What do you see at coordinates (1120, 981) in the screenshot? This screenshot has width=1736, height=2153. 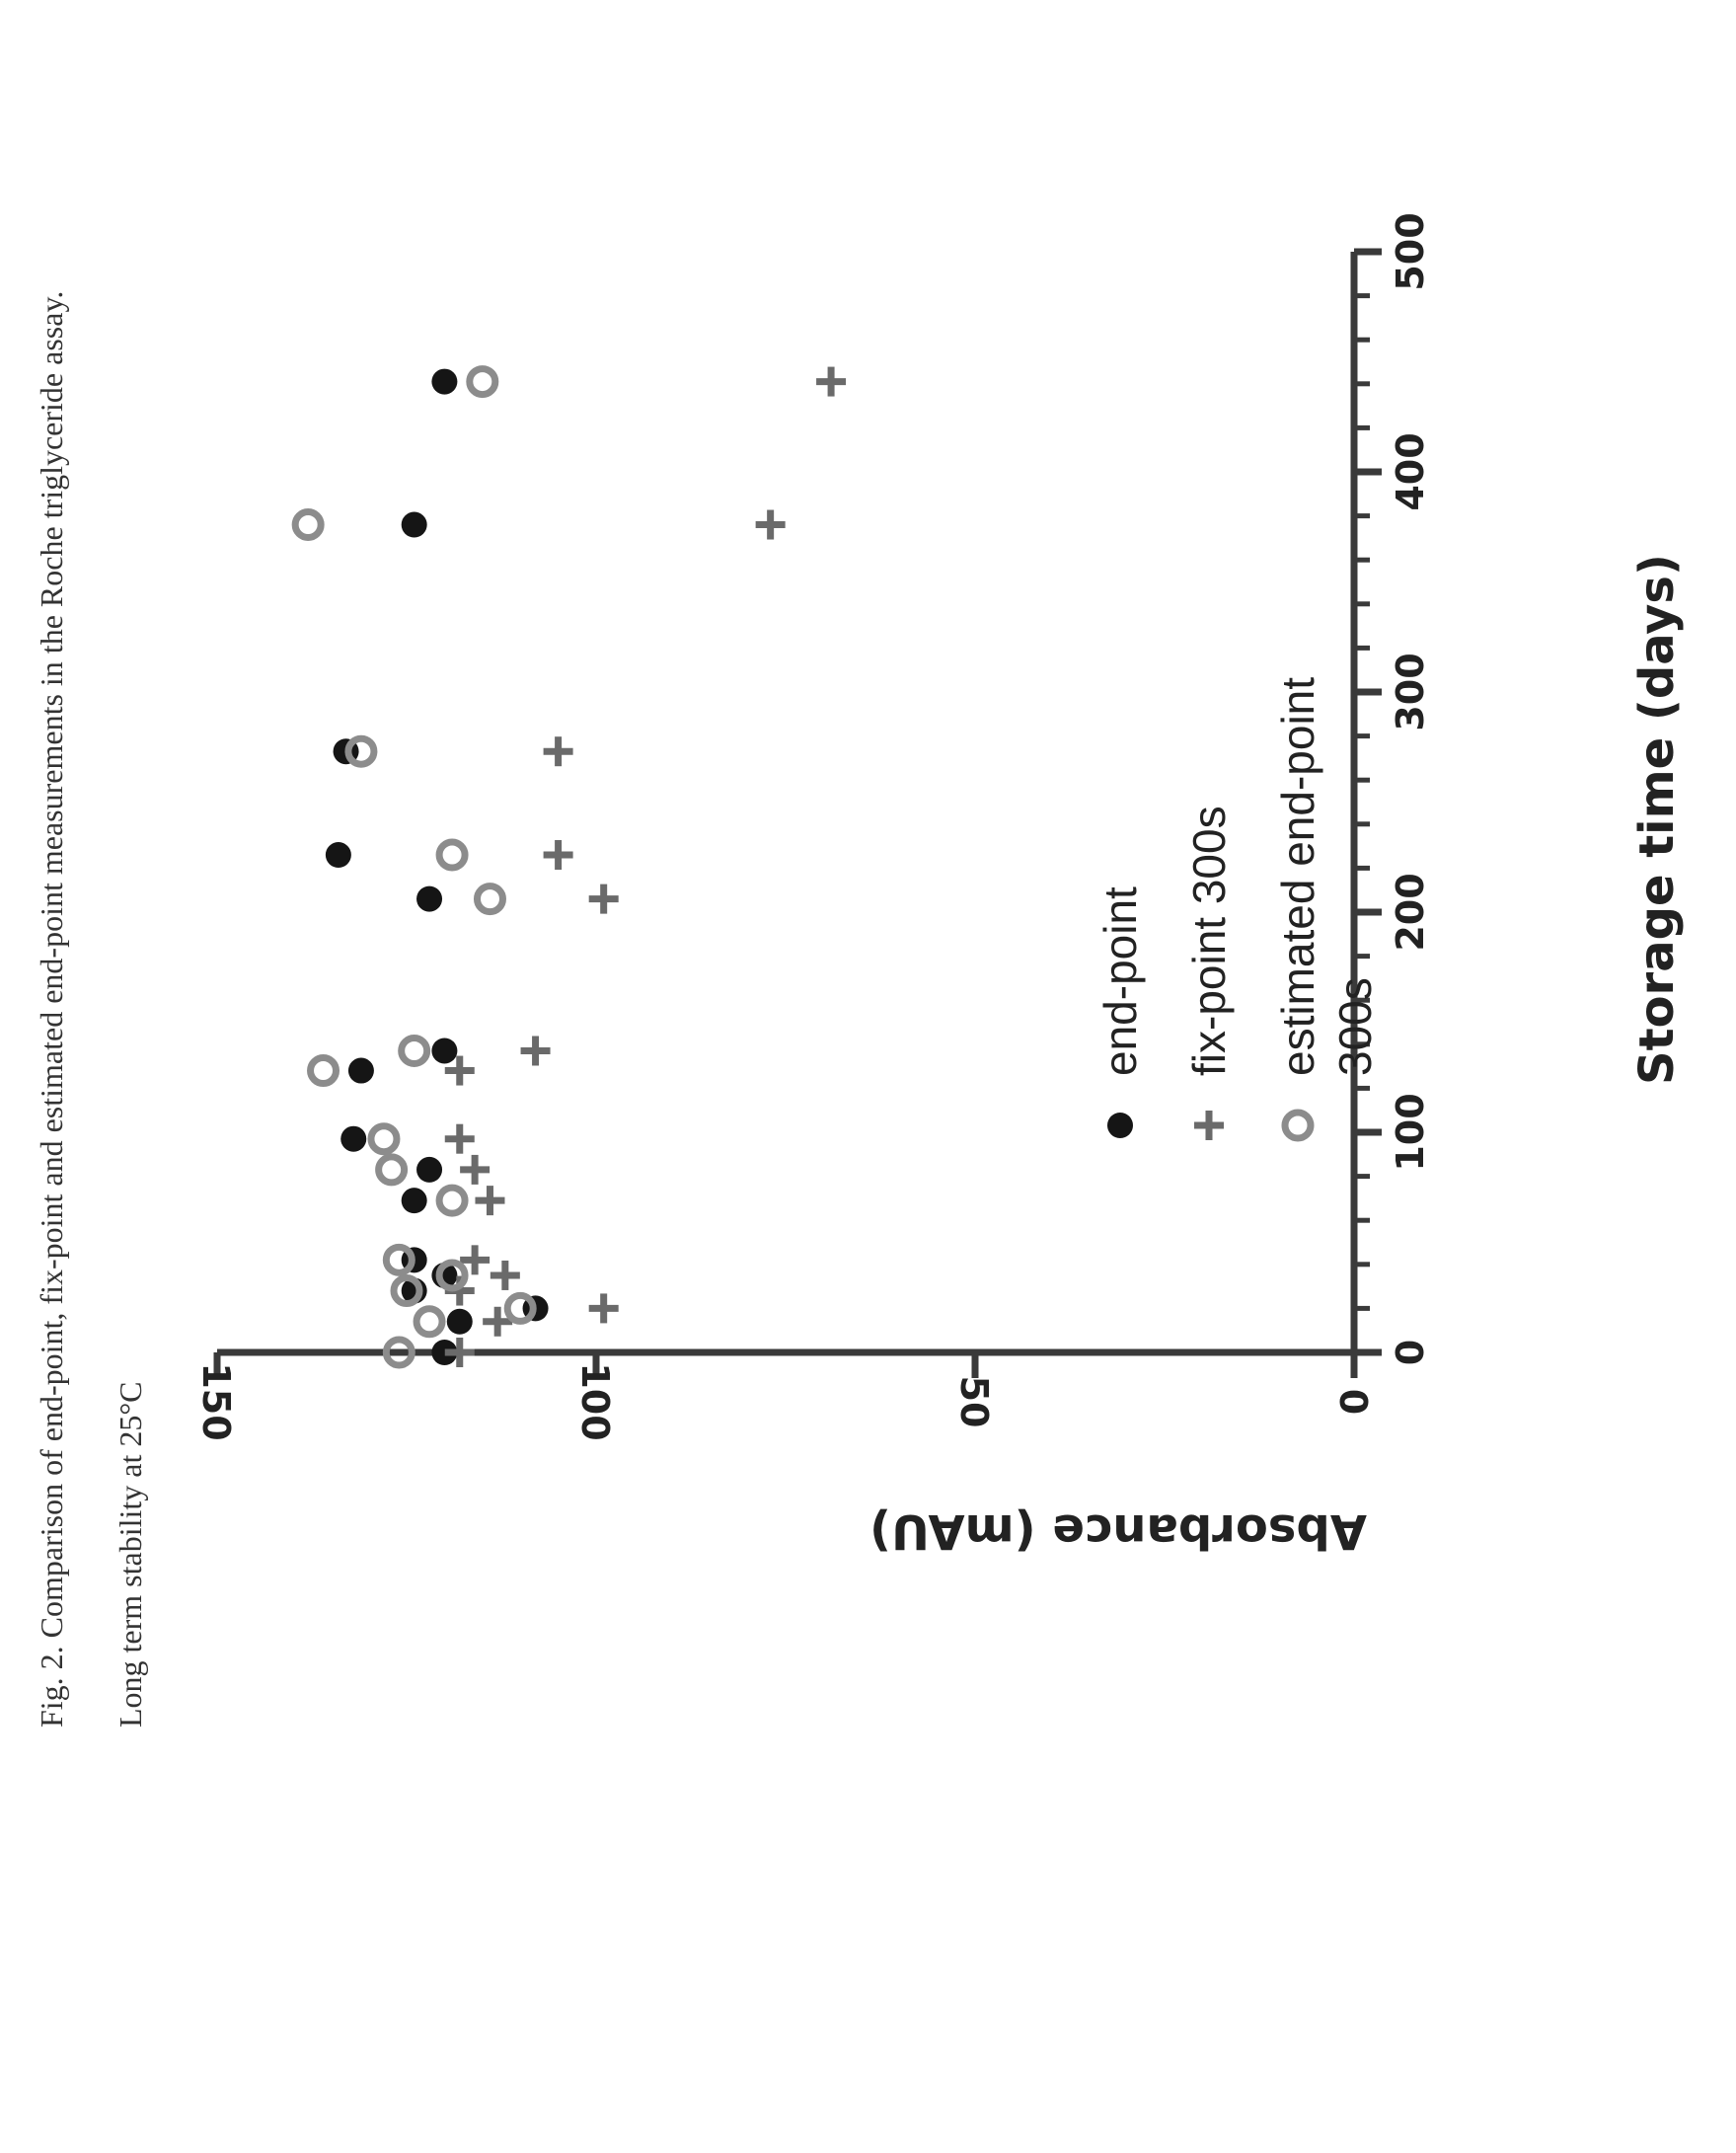 I see `legend-label: end-point` at bounding box center [1120, 981].